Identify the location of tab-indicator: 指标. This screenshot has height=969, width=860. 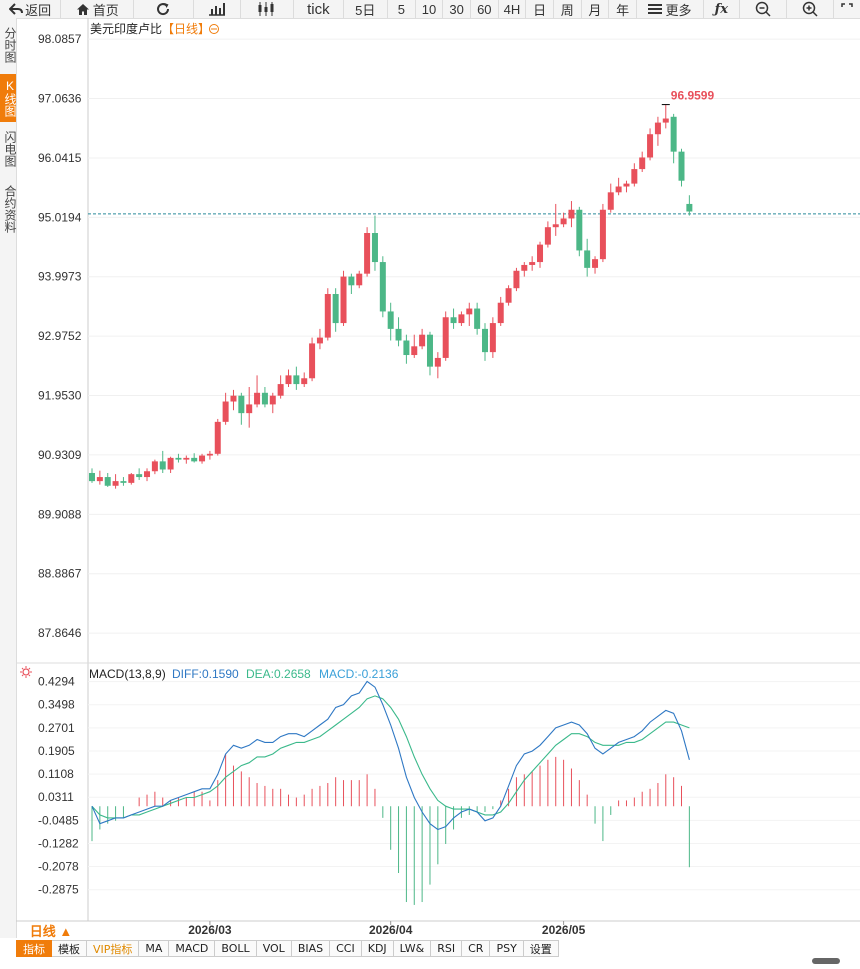
(34, 948).